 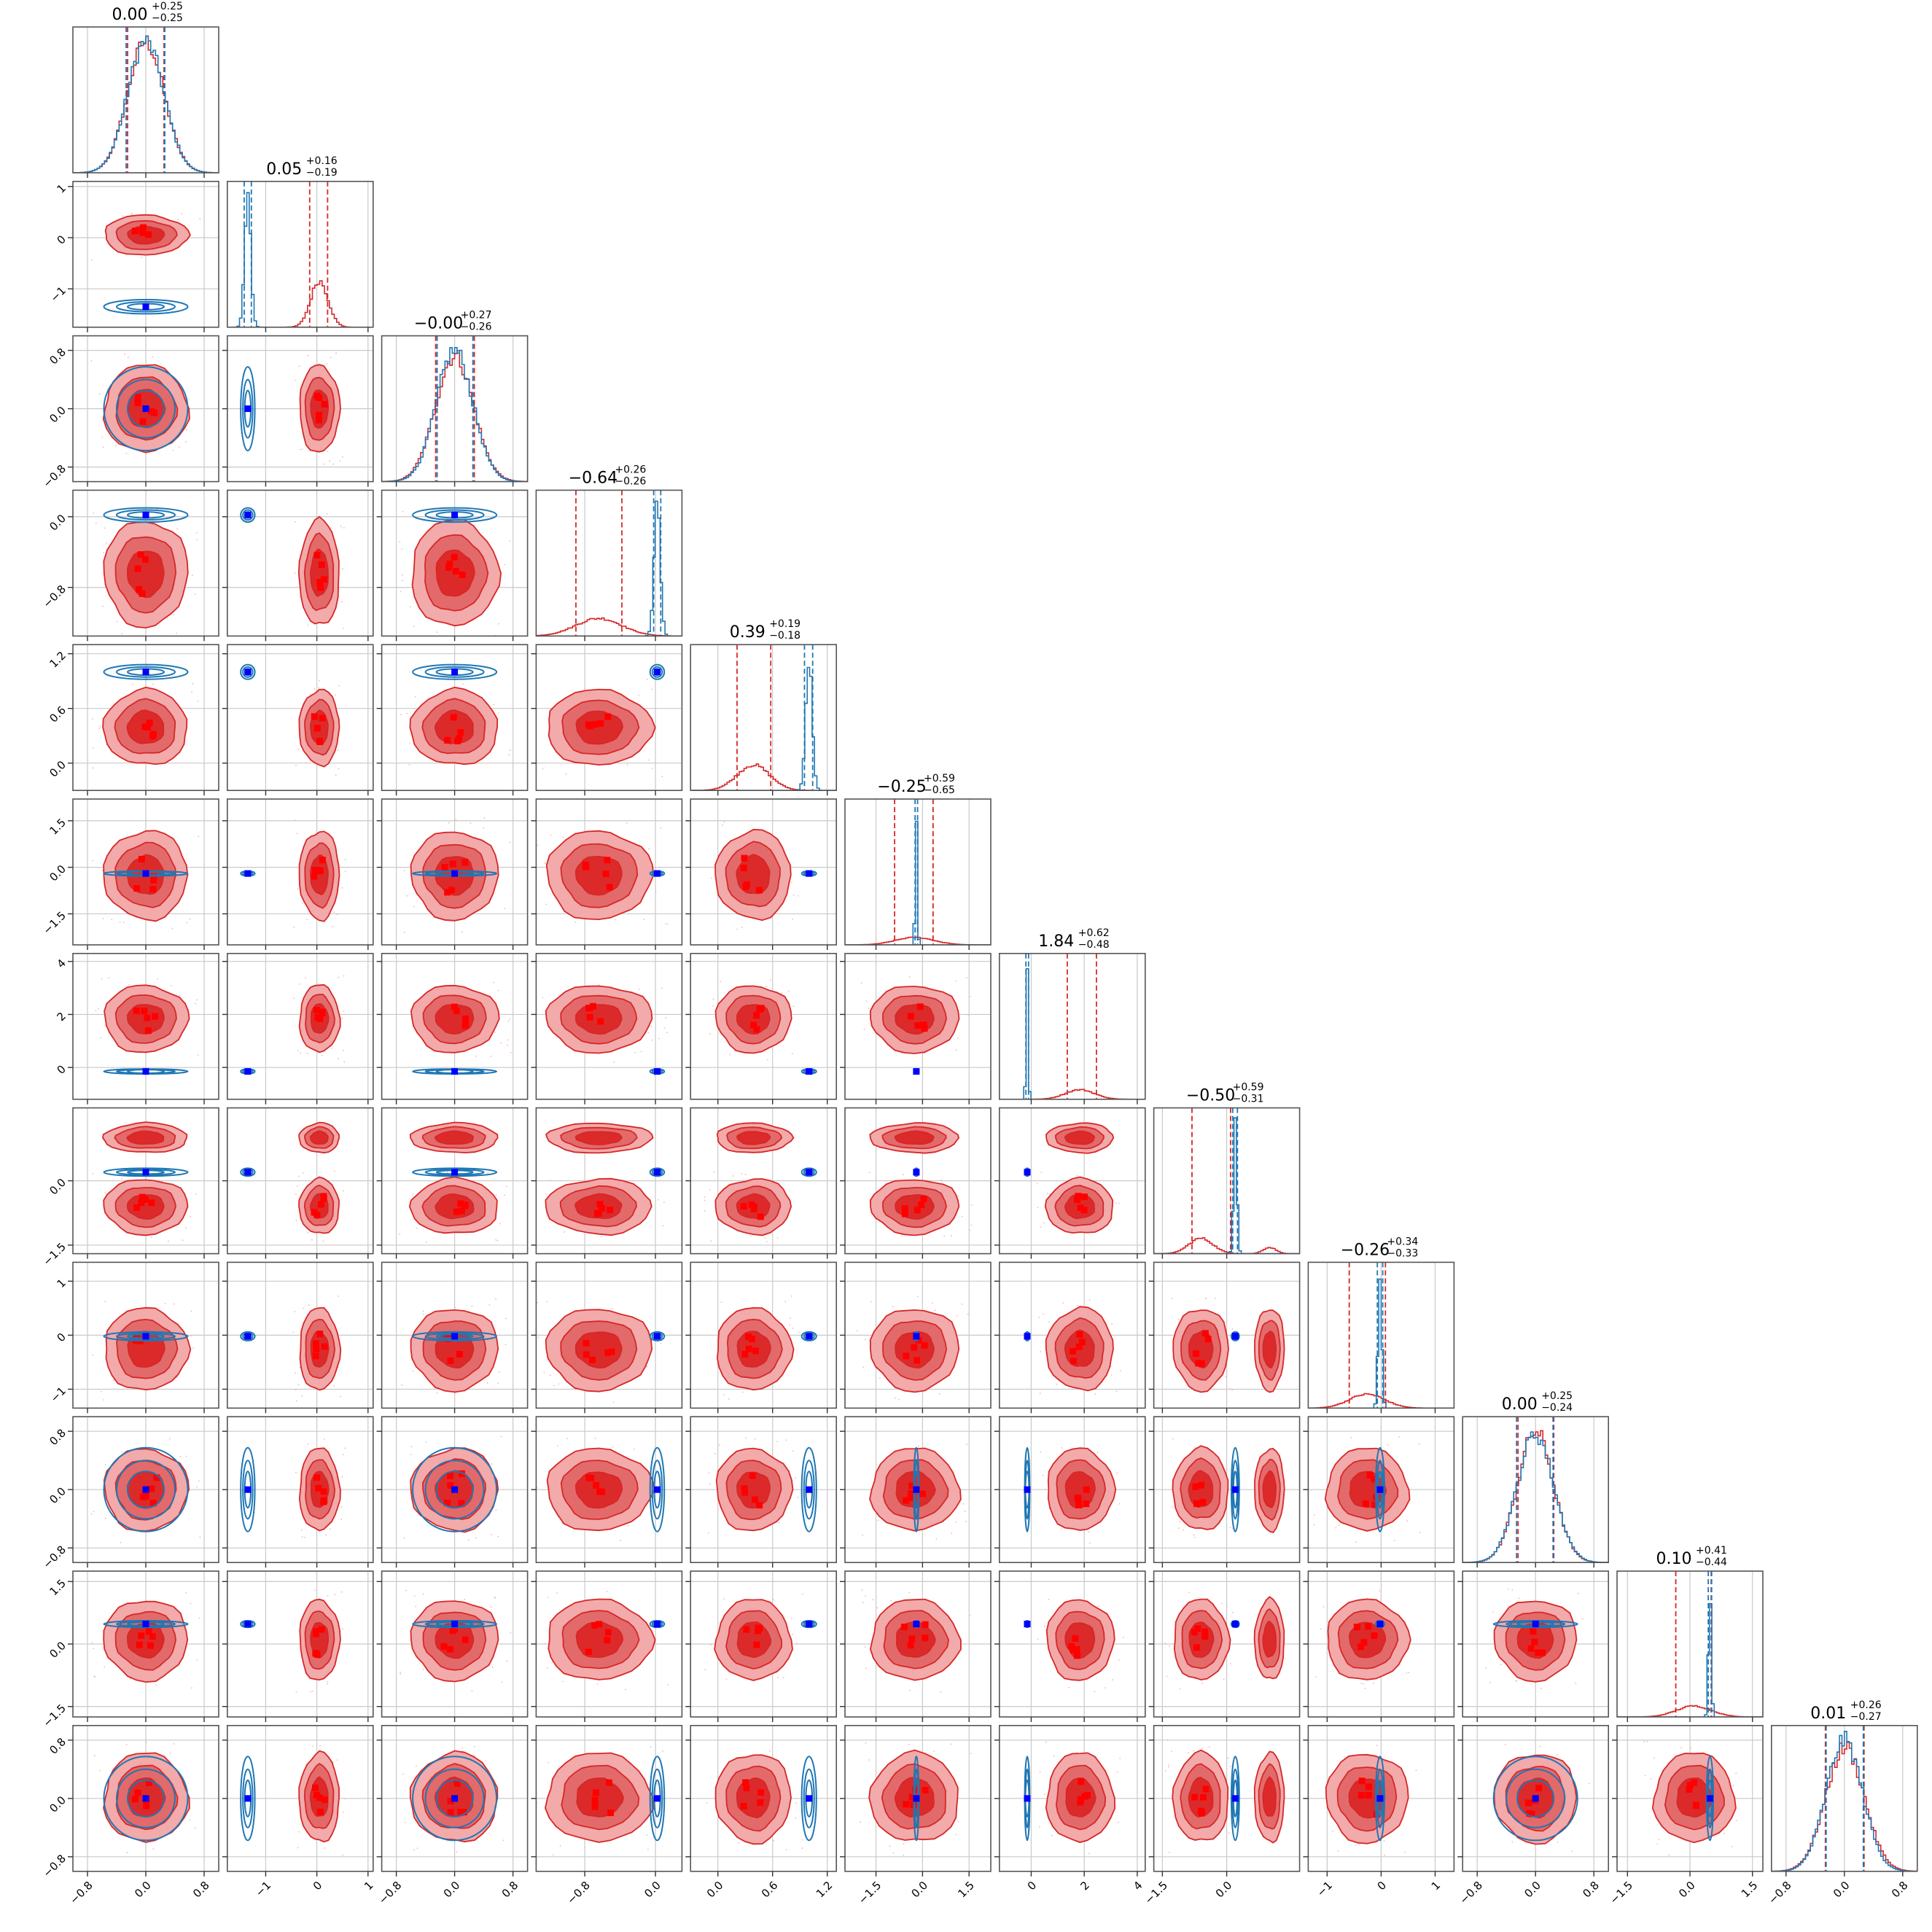 I want to click on red-contour, so click(x=599, y=727).